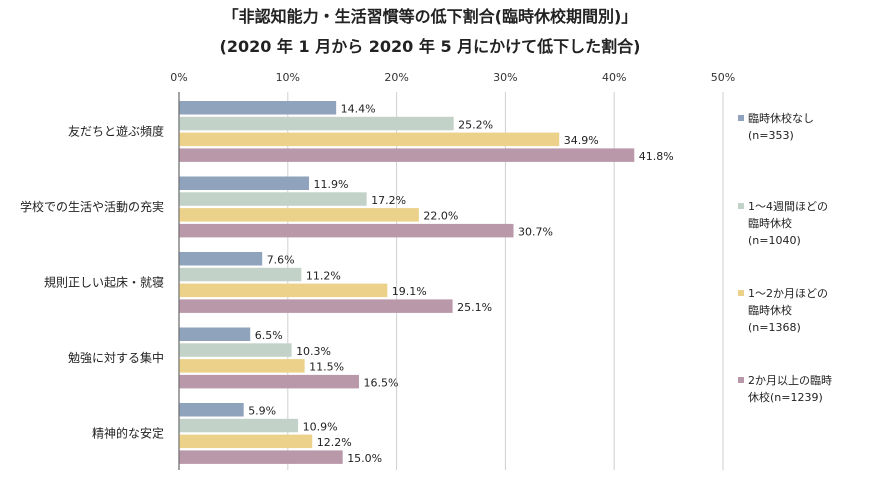 The height and width of the screenshot is (486, 883). I want to click on data-label: 10.9%, so click(320, 426).